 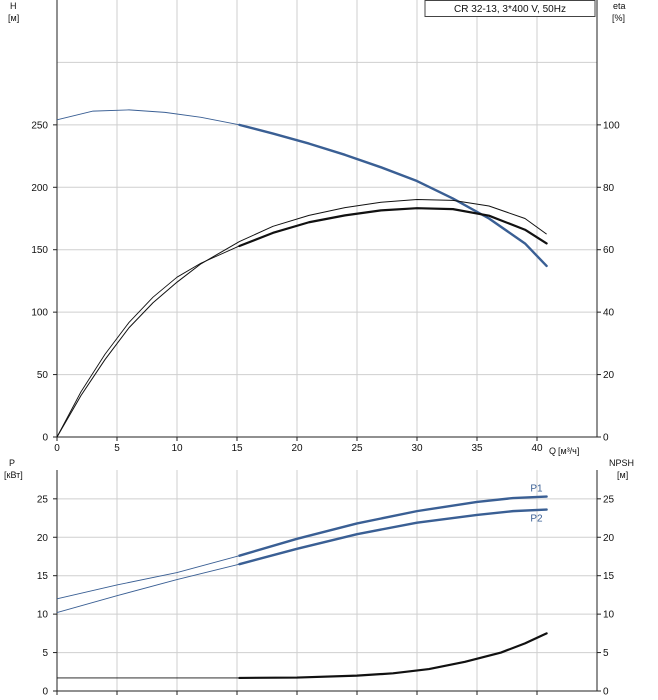 What do you see at coordinates (39, 313) in the screenshot?
I see `c0-yl-tick-label: 100` at bounding box center [39, 313].